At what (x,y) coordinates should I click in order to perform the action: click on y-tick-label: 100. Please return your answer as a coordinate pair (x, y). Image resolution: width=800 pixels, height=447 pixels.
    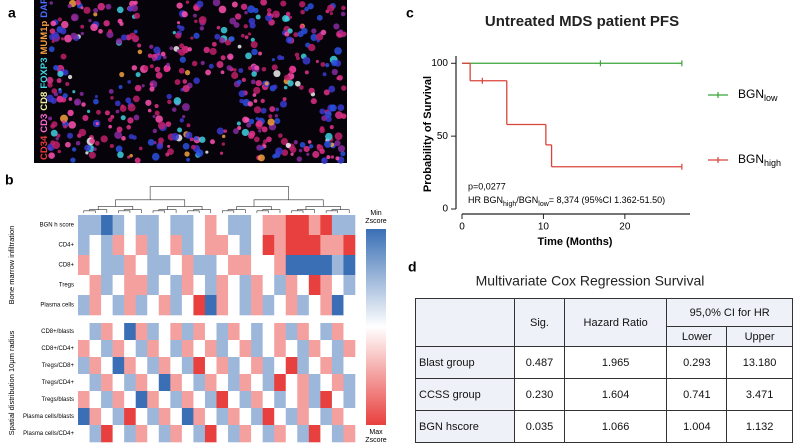
    Looking at the image, I should click on (439, 63).